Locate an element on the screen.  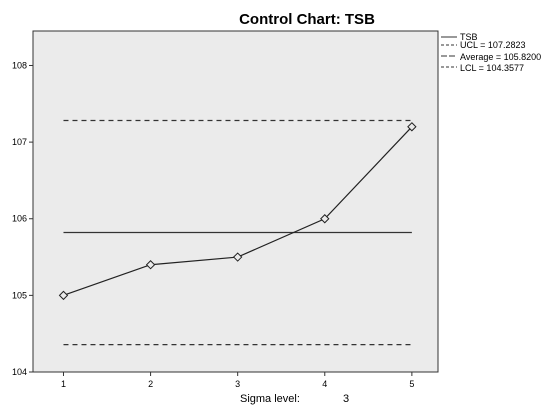
legend-label-ucl: UCL = 107.2823 is located at coordinates (492, 45).